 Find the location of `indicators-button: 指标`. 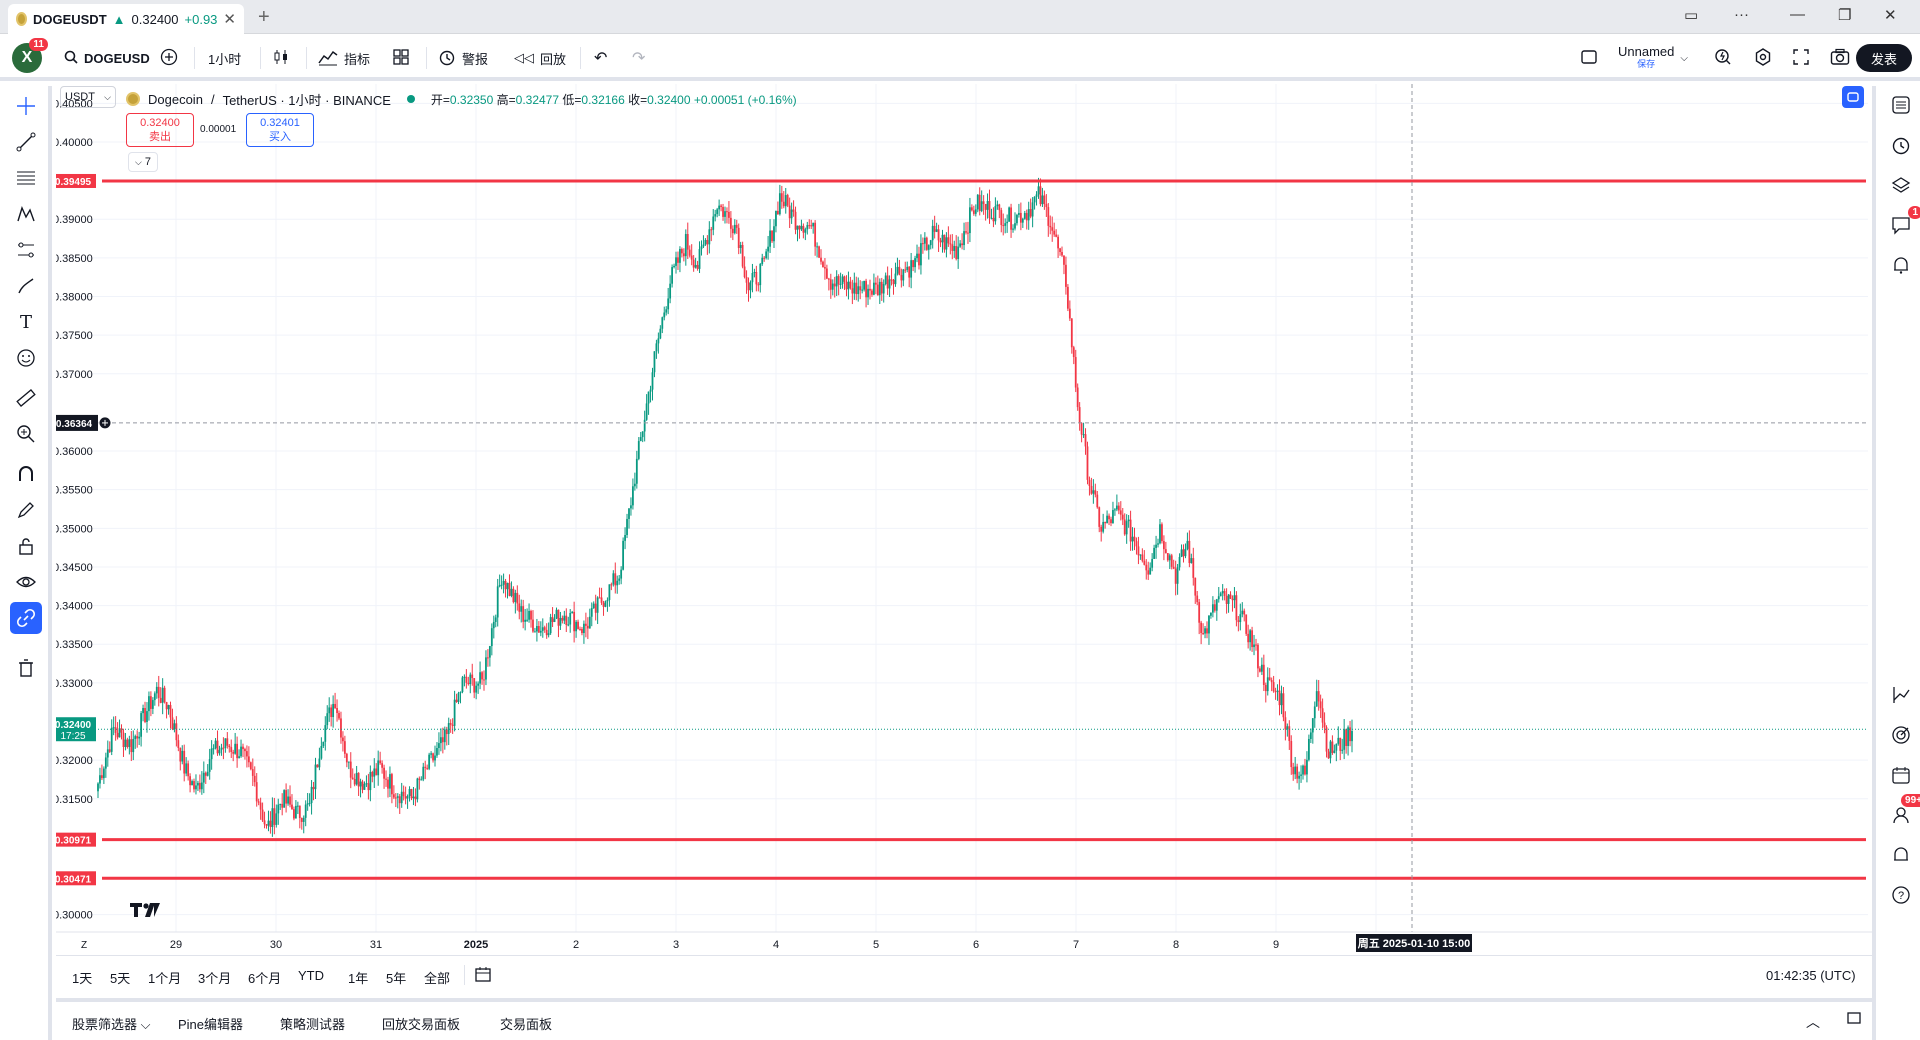

indicators-button: 指标 is located at coordinates (344, 58).